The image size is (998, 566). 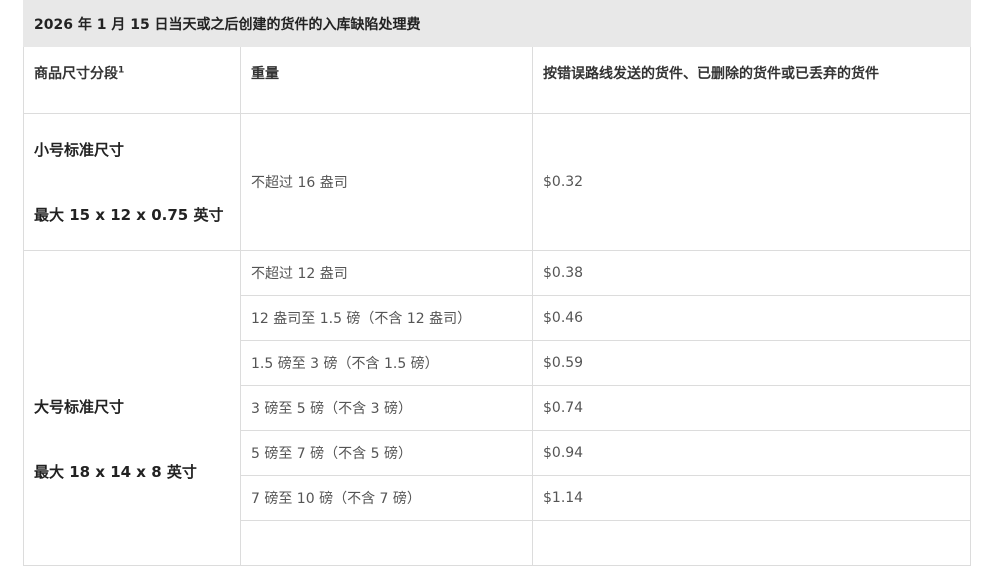 I want to click on header-size-tier: 商品尺寸分段1, so click(x=132, y=80).